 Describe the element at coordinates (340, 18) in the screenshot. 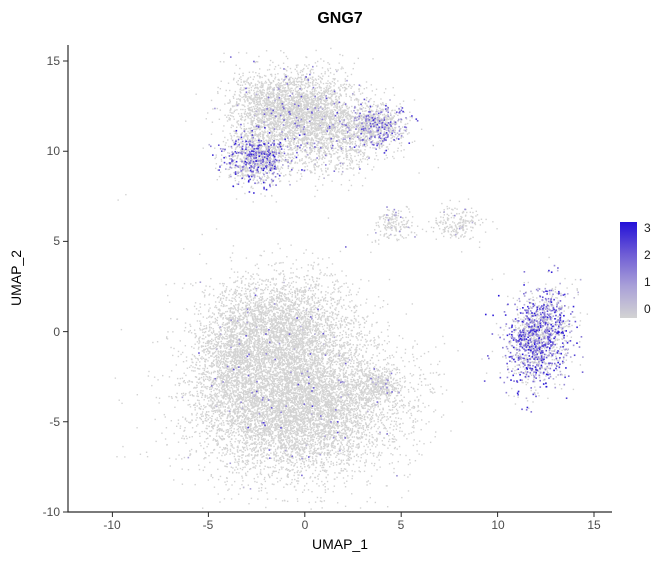

I see `plot-title: GNG7` at that location.